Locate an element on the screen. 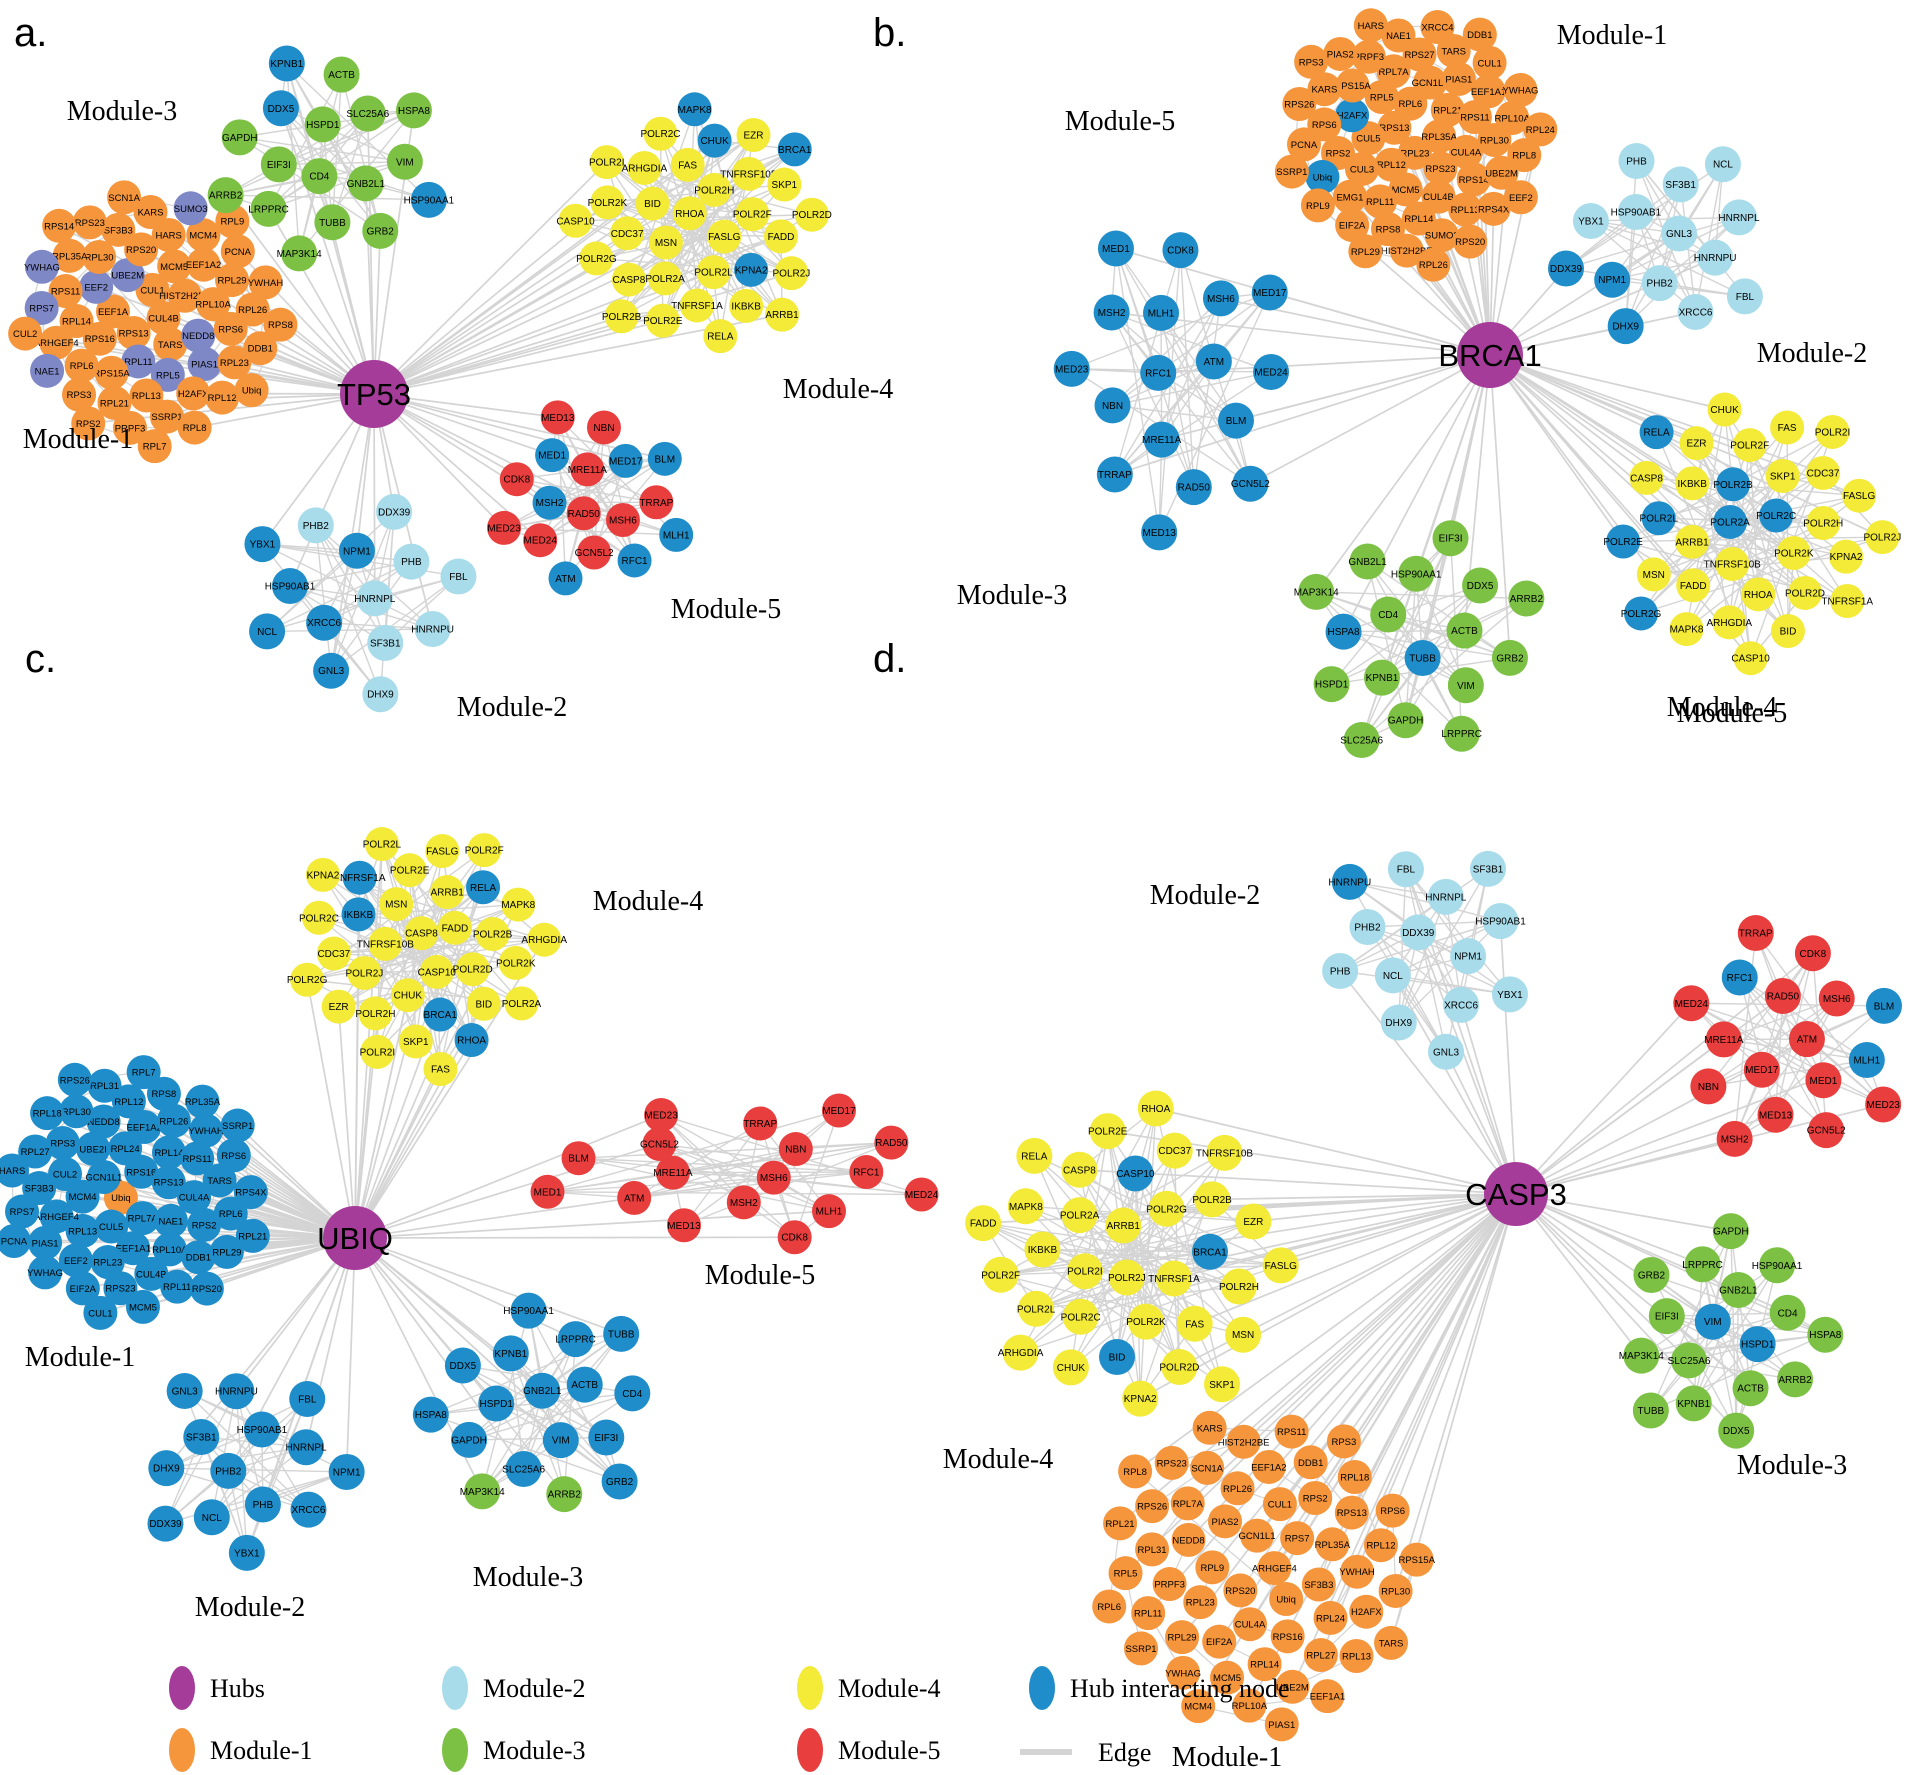 Image resolution: width=1923 pixels, height=1775 pixels. node-ACTB: ACTB is located at coordinates (1750, 1388).